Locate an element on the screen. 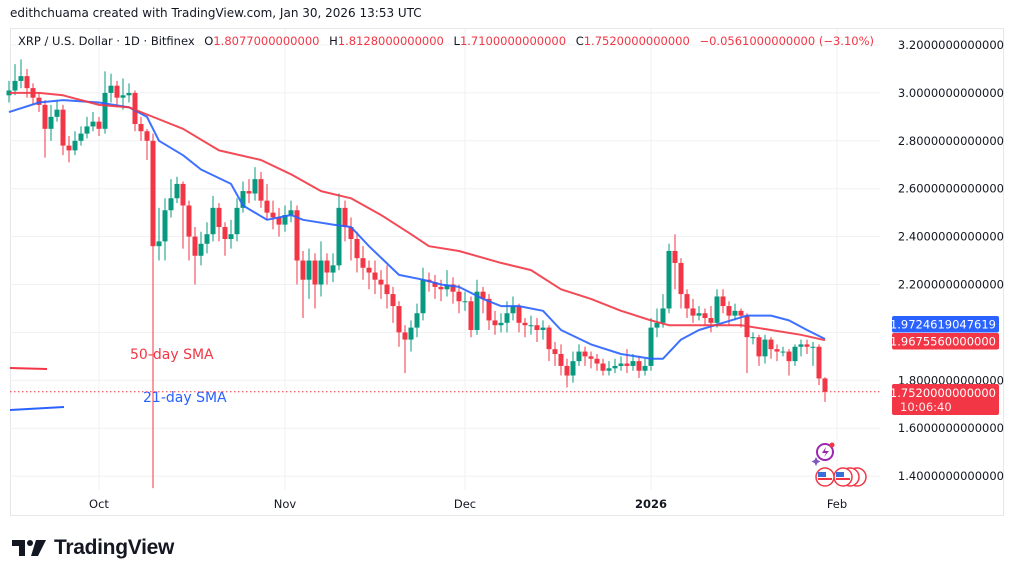 The image size is (1014, 577). tradingview-logo: TradingView is located at coordinates (93, 548).